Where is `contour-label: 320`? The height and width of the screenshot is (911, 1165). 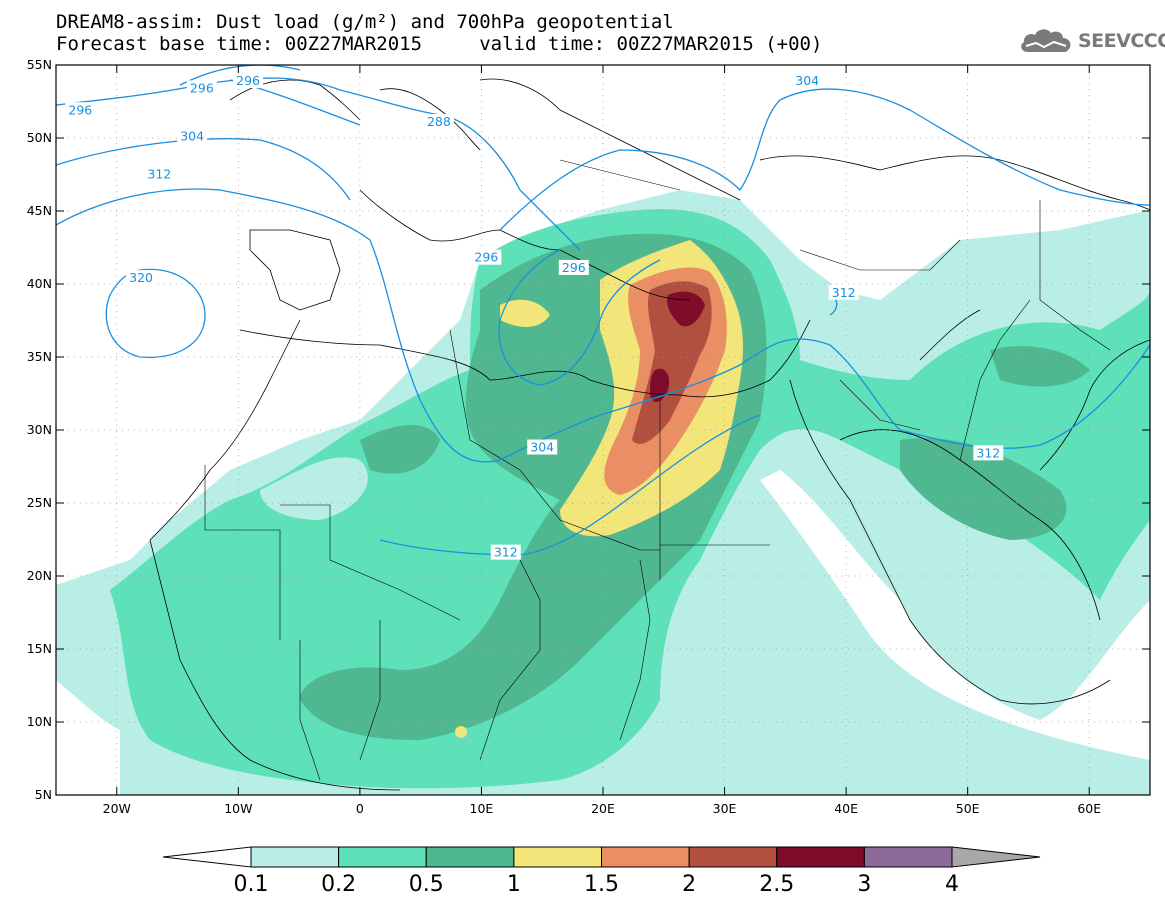 contour-label: 320 is located at coordinates (141, 278).